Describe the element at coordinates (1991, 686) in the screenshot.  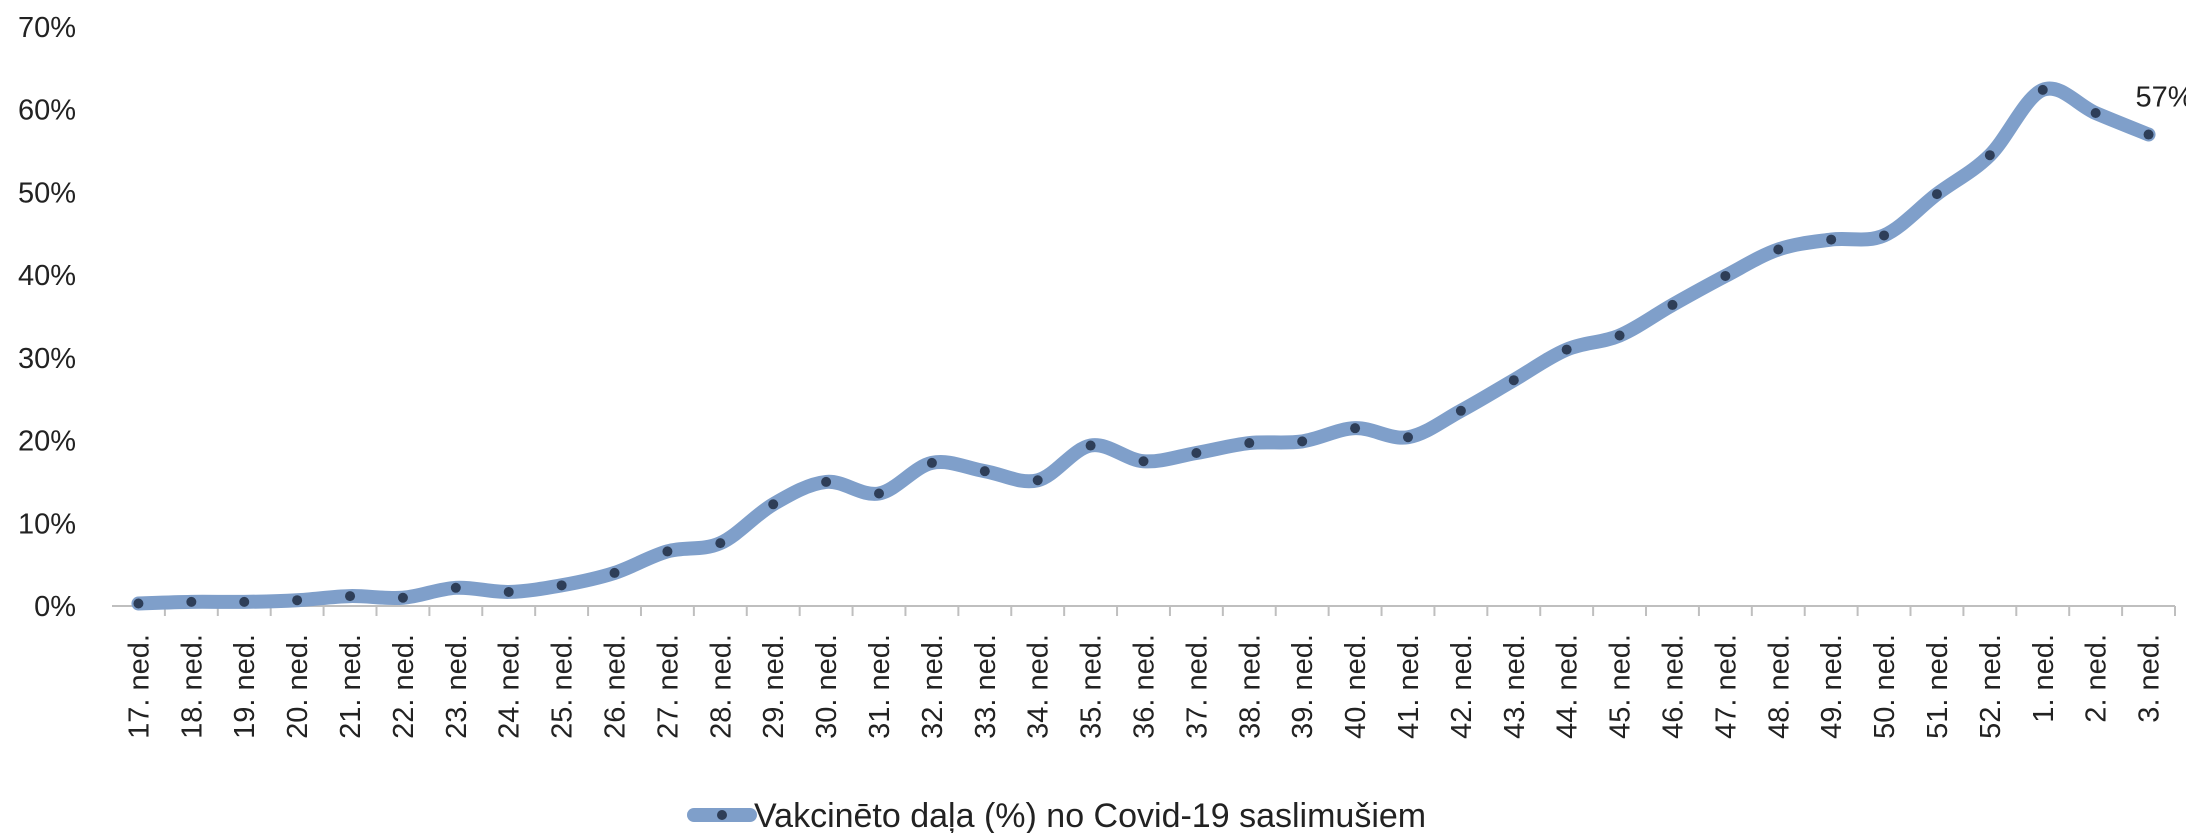
I see `x-tick-label: 52. ned.` at that location.